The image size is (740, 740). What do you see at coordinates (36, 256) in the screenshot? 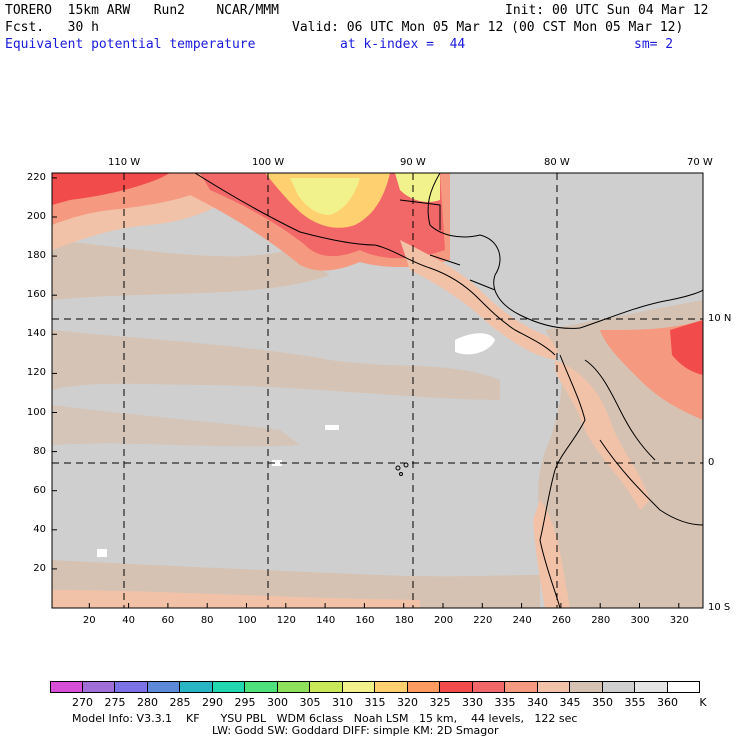
I see `y-tick-label: 180` at bounding box center [36, 256].